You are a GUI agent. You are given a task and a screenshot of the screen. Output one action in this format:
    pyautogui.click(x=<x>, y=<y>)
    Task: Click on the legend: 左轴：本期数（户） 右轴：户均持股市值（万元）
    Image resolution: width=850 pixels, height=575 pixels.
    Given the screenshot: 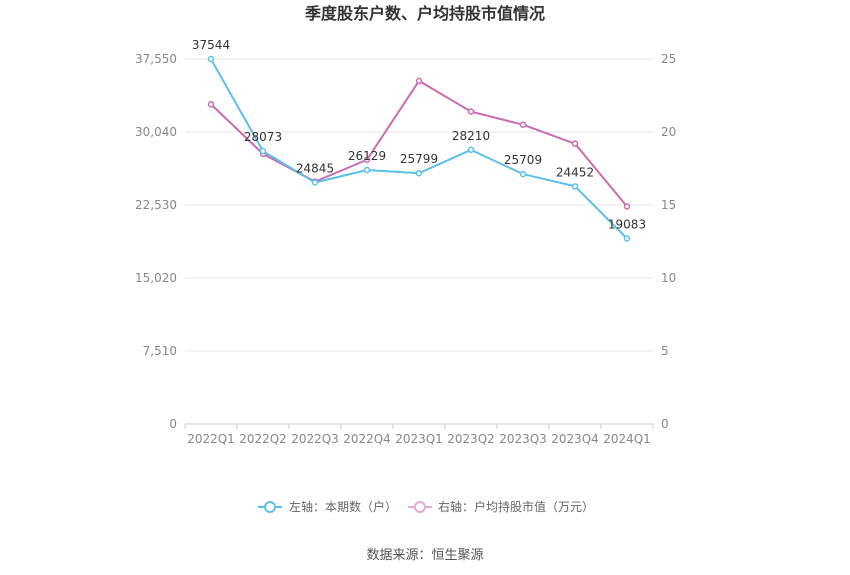 What is the action you would take?
    pyautogui.click(x=426, y=506)
    